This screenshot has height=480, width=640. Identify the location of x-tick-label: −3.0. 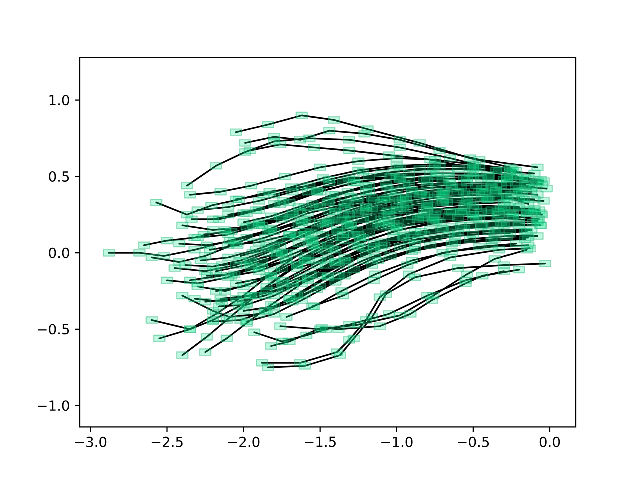
(91, 442).